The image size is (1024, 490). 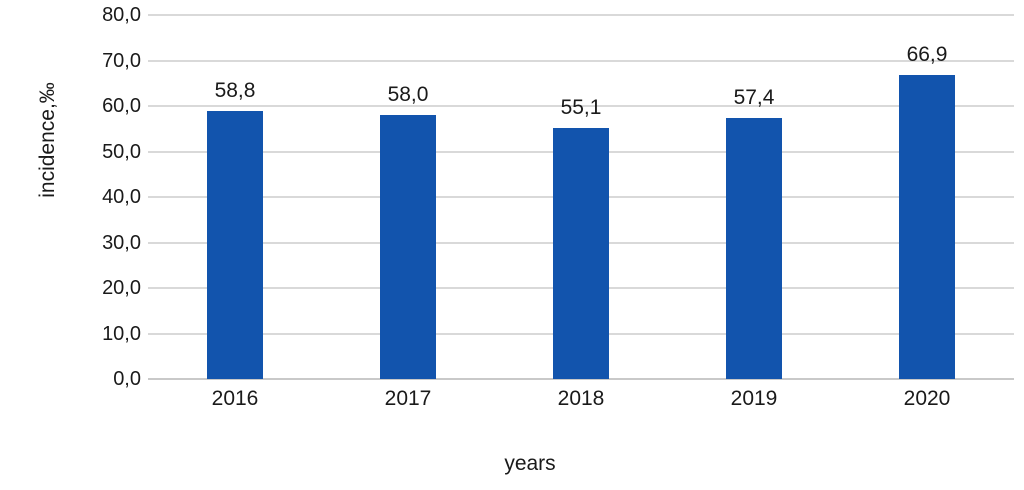 What do you see at coordinates (121, 61) in the screenshot?
I see `y-tick-label: 70,0` at bounding box center [121, 61].